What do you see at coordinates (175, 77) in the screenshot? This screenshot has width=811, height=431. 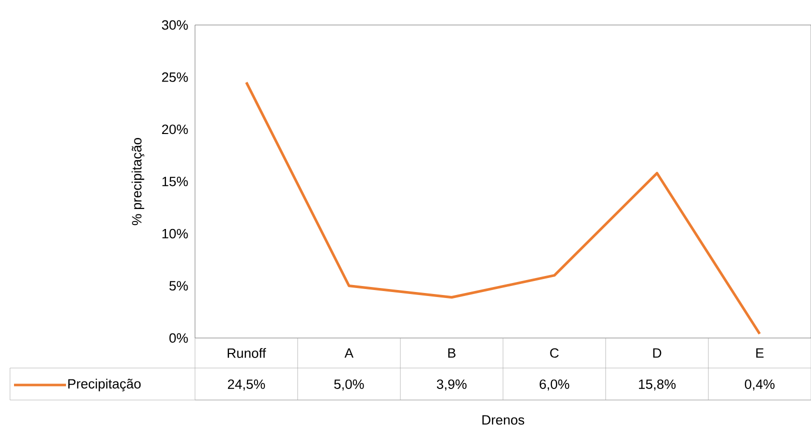 I see `y-tick-label: 25%` at bounding box center [175, 77].